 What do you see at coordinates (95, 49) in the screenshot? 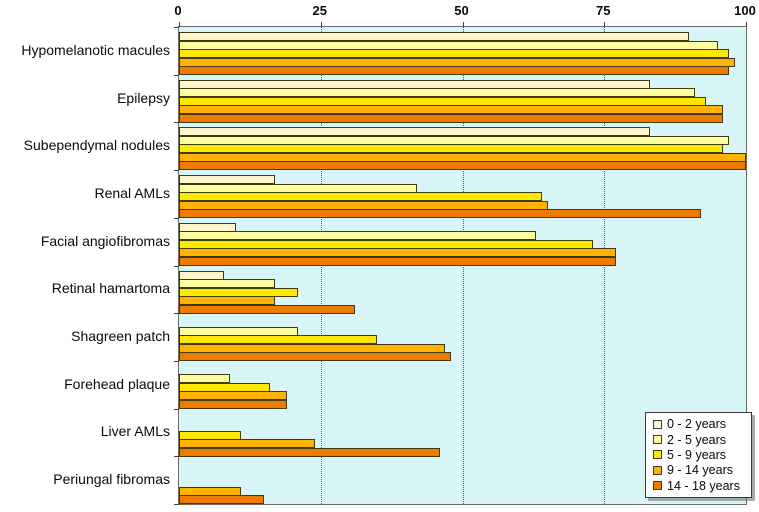
I see `category-label: Hypomelanotic macules` at bounding box center [95, 49].